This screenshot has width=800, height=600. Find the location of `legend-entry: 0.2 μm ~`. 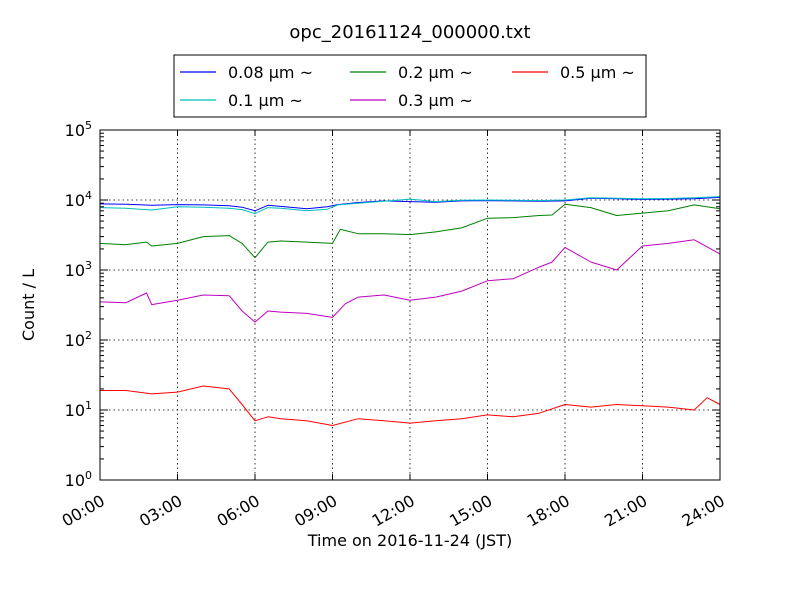

legend-entry: 0.2 μm ~ is located at coordinates (435, 72).